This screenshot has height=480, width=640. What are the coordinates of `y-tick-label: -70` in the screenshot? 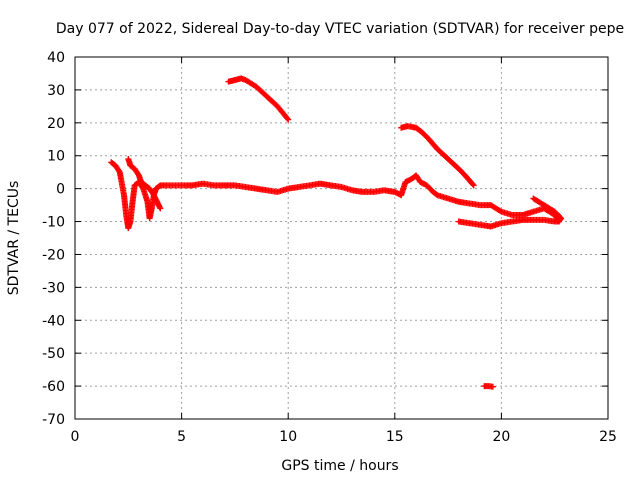 It's located at (53, 420).